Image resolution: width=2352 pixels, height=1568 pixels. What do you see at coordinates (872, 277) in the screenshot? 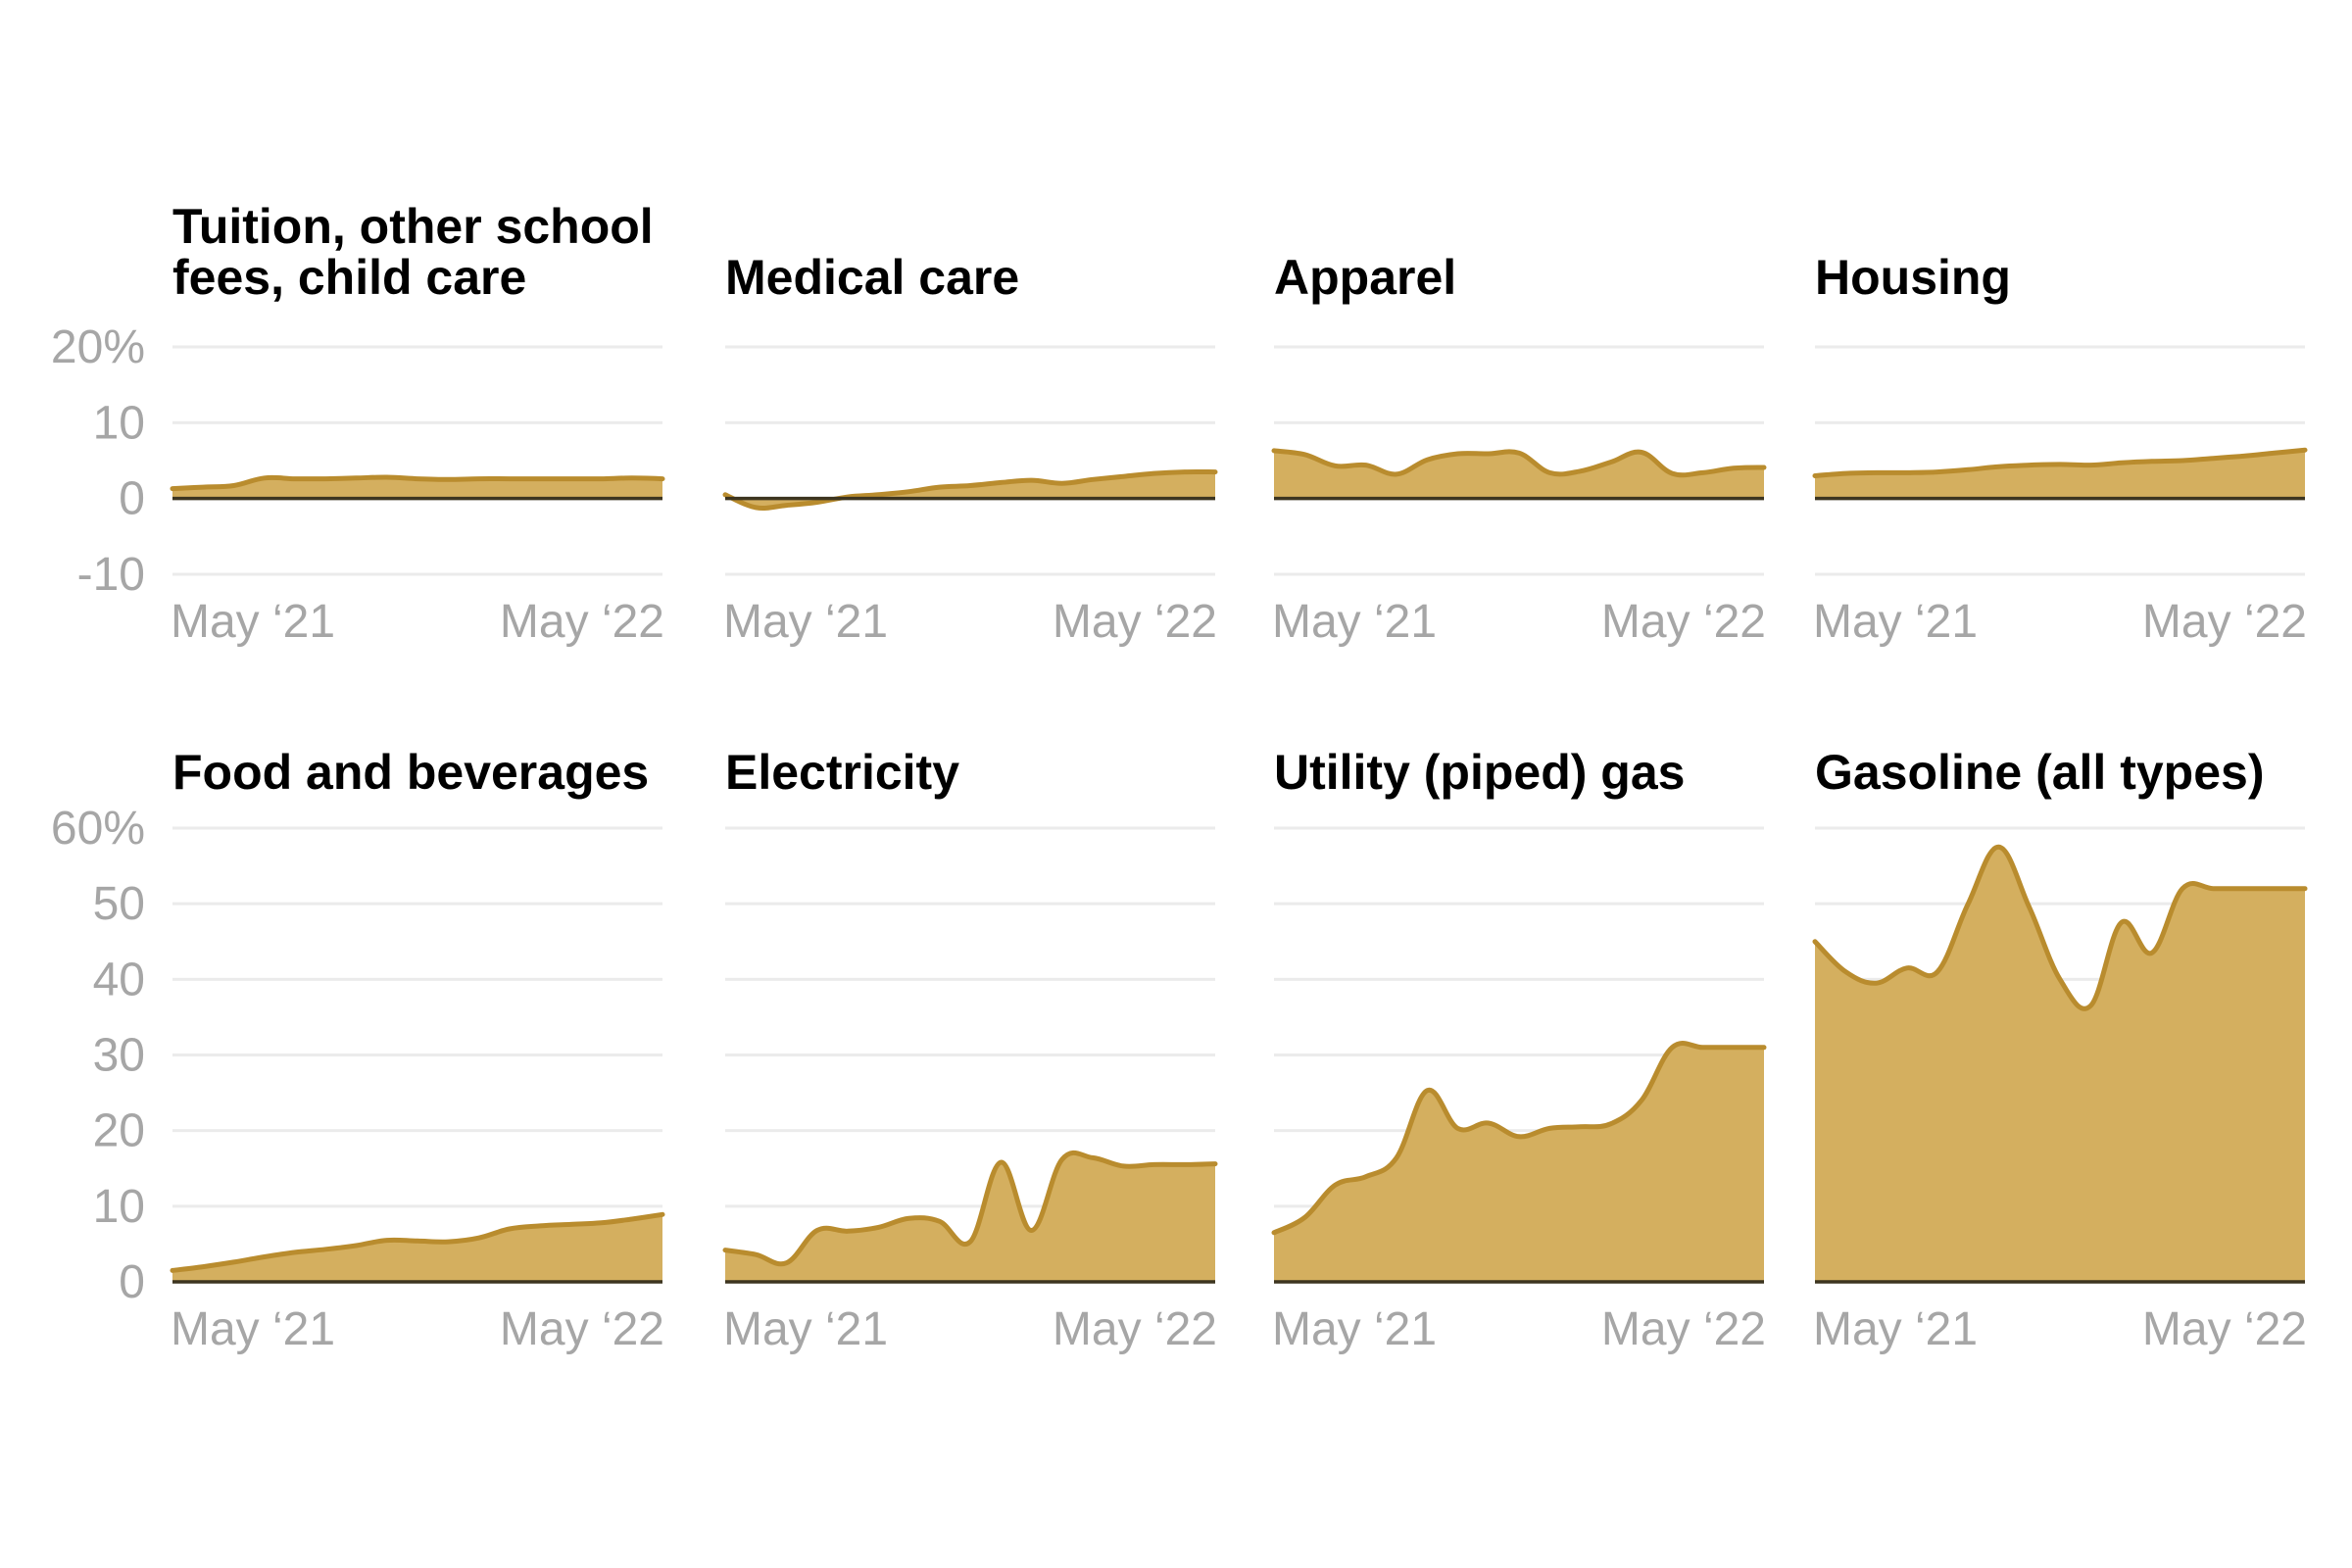
I see `panel-title: Medical care` at bounding box center [872, 277].